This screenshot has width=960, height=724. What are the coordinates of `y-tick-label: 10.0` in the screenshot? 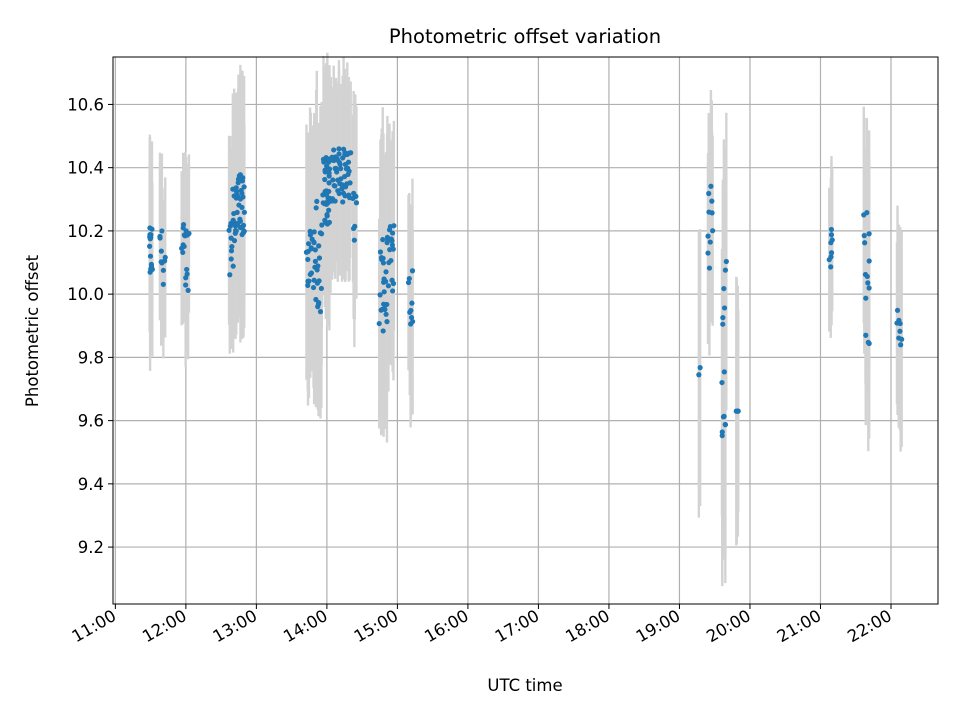 It's located at (85, 294).